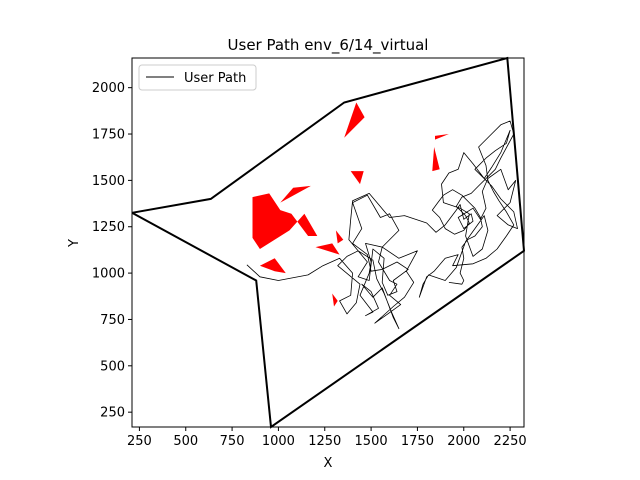  What do you see at coordinates (417, 441) in the screenshot?
I see `x-tick-label: 1750` at bounding box center [417, 441].